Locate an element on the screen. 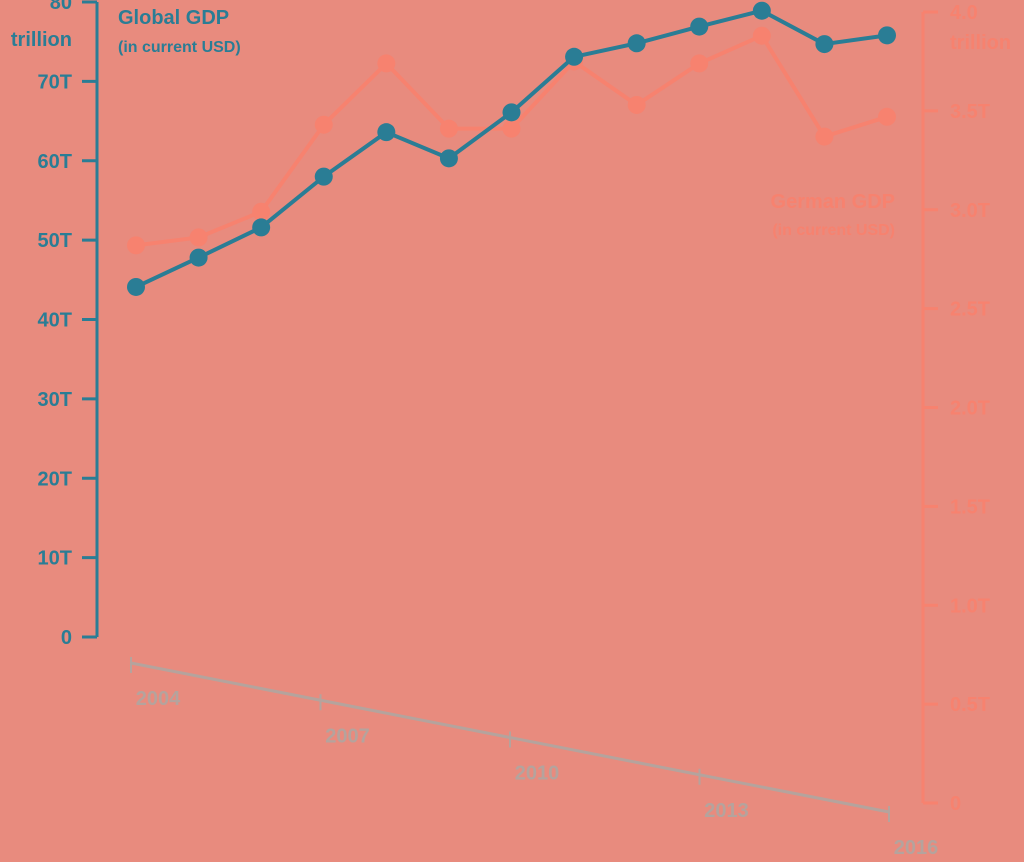 This screenshot has width=1024, height=862. right-axis-tick-label: 0 is located at coordinates (955, 804).